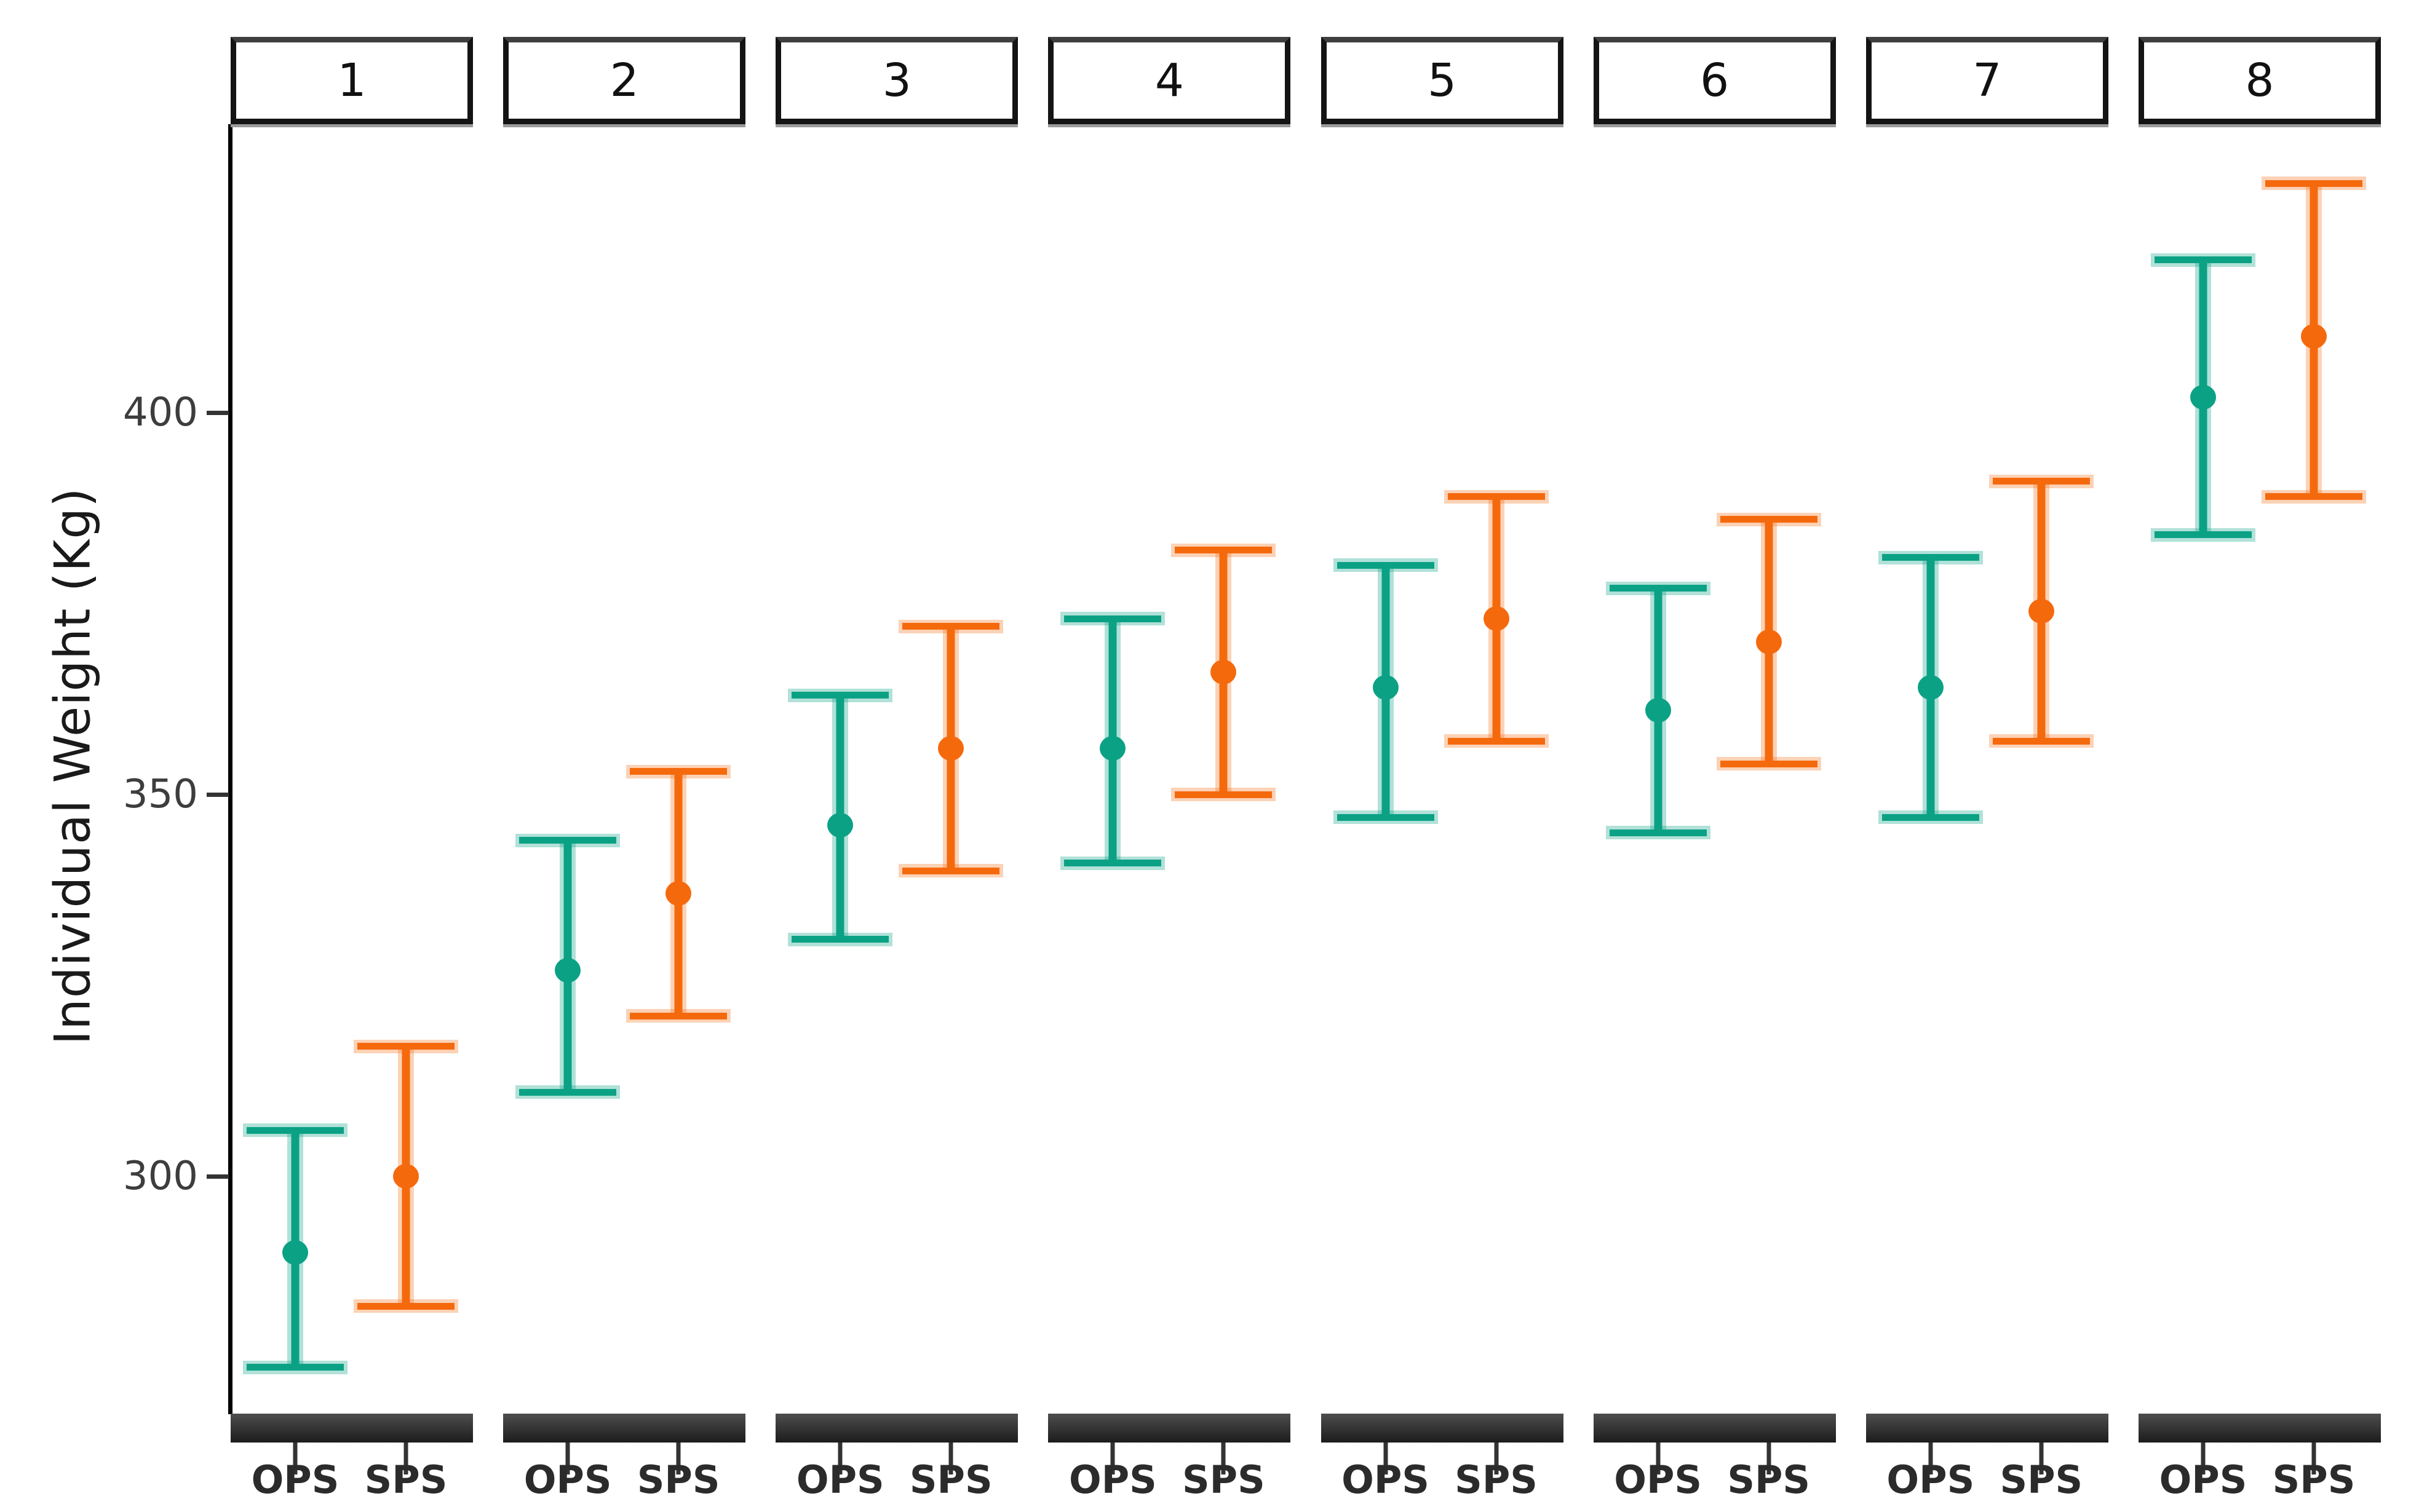 This screenshot has height=1512, width=2427. I want to click on y-tick-label: 300, so click(160, 1177).